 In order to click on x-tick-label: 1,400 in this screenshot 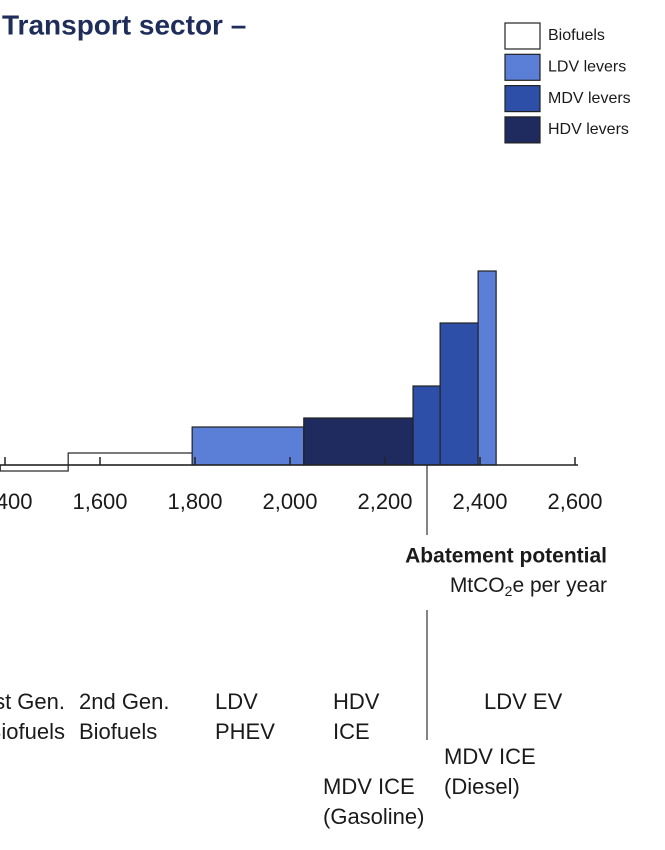, I will do `click(16, 501)`.